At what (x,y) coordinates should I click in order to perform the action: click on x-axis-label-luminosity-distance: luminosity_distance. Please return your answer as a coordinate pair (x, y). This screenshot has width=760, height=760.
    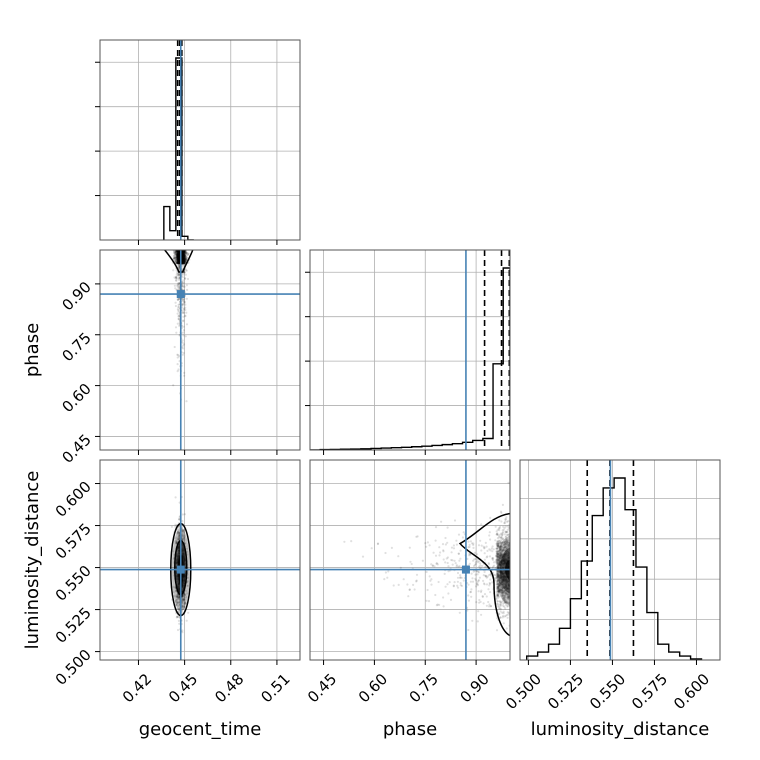
    Looking at the image, I should click on (620, 729).